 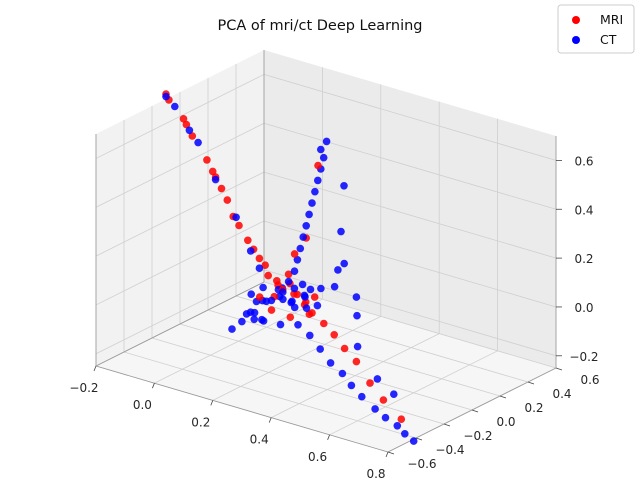 I want to click on legend-label-ct: CT, so click(x=608, y=39).